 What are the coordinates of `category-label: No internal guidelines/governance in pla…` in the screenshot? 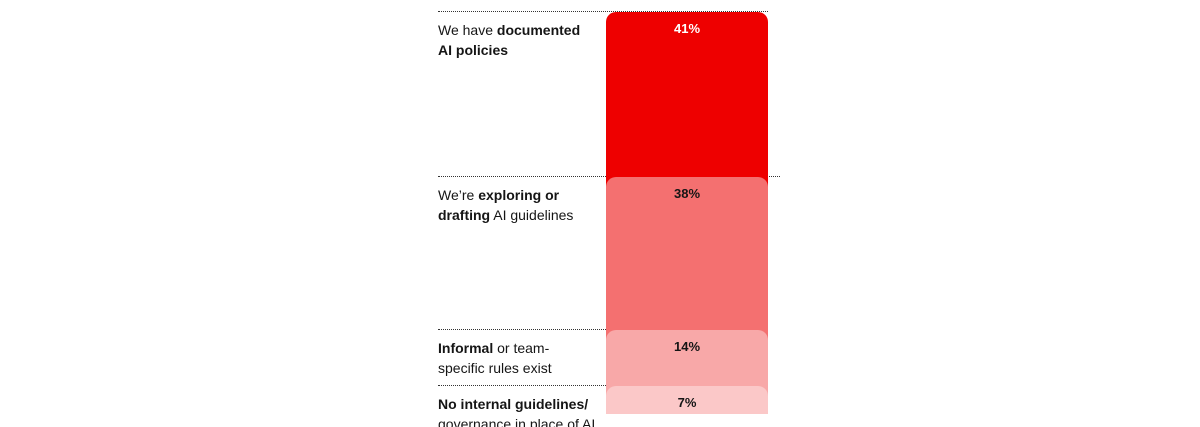 It's located at (517, 411).